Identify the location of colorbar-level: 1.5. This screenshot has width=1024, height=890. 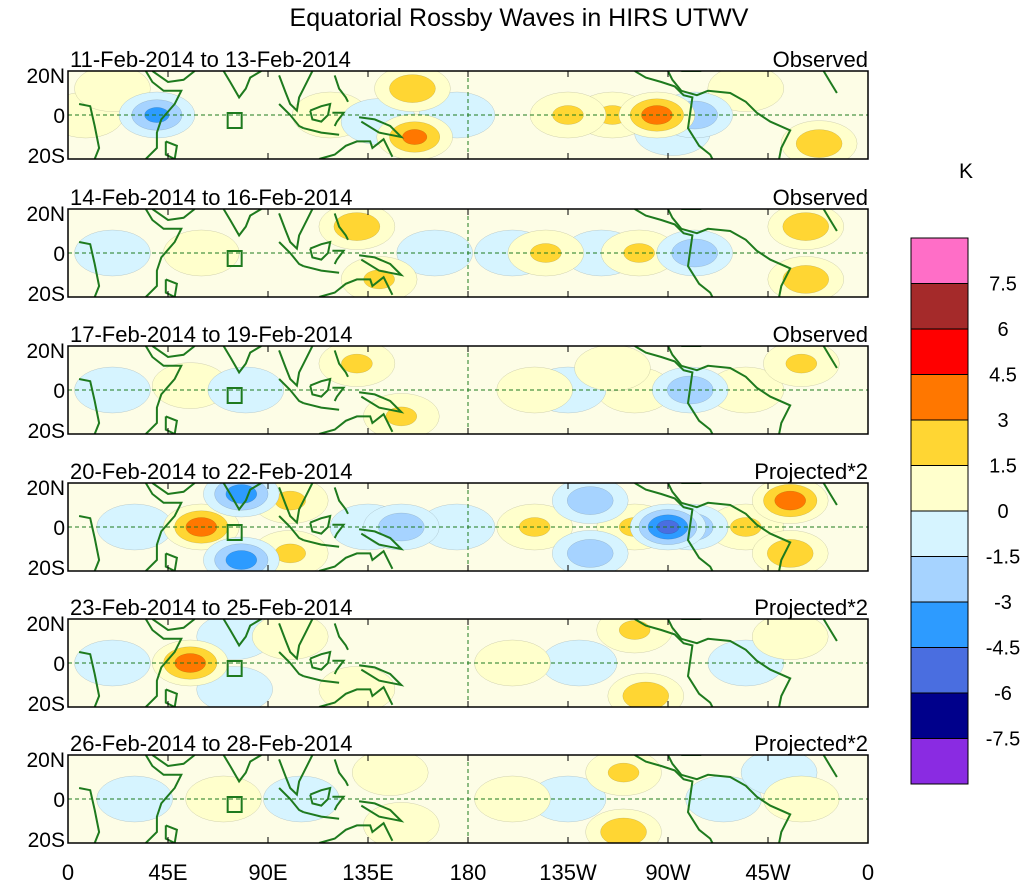
(1003, 467).